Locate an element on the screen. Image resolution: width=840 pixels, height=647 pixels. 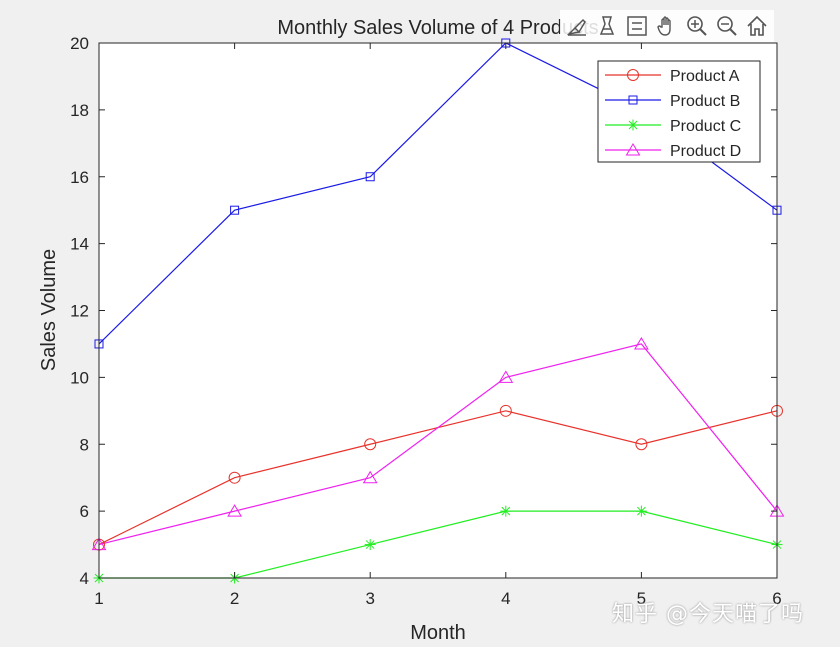
data-tip-icon is located at coordinates (607, 26).